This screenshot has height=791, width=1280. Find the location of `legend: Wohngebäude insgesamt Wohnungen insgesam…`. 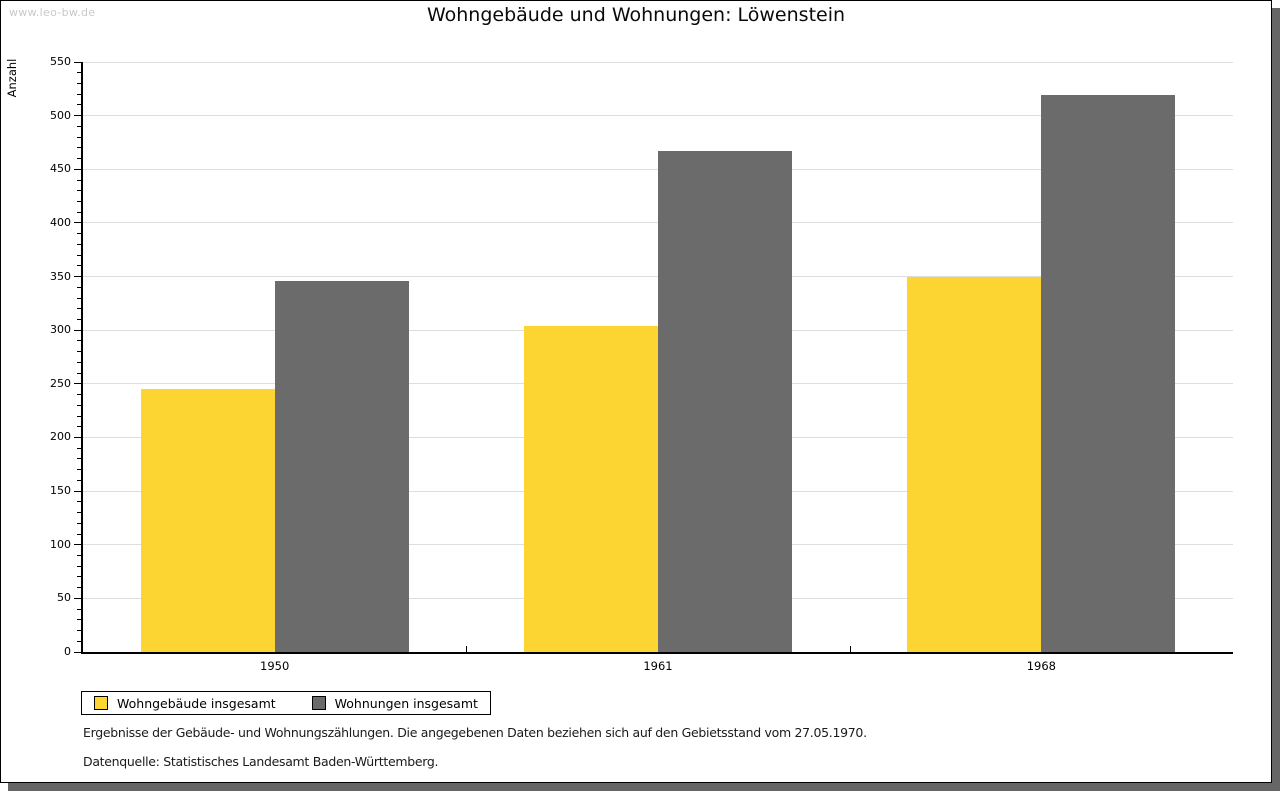

legend: Wohngebäude insgesamt Wohnungen insgesam… is located at coordinates (286, 703).